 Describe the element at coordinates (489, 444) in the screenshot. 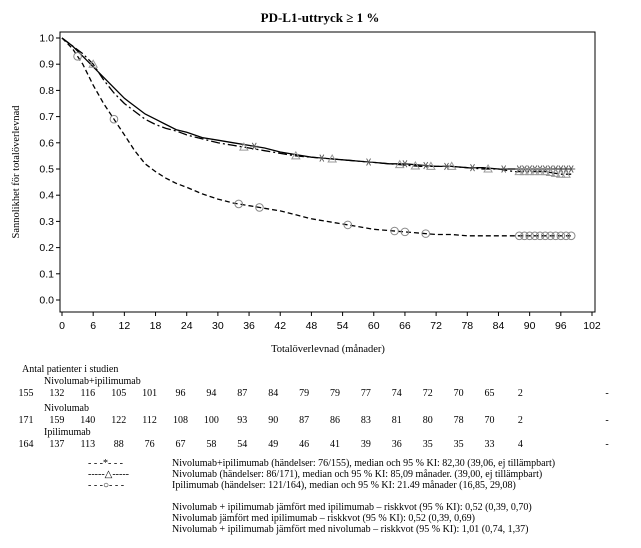

I see `risk-count: 33` at that location.